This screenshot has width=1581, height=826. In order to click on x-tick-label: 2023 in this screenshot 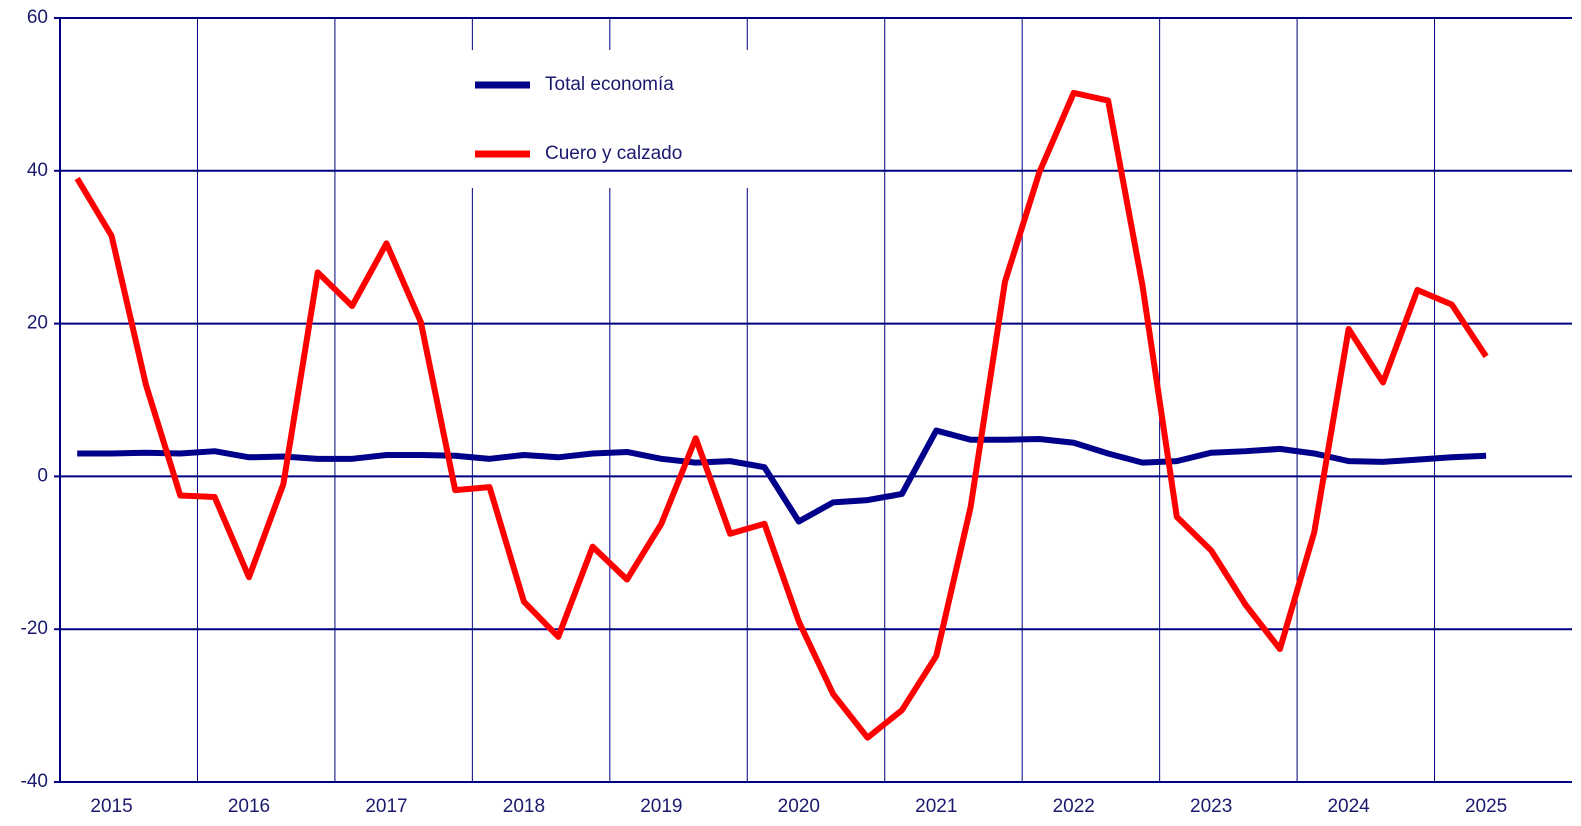, I will do `click(1211, 806)`.